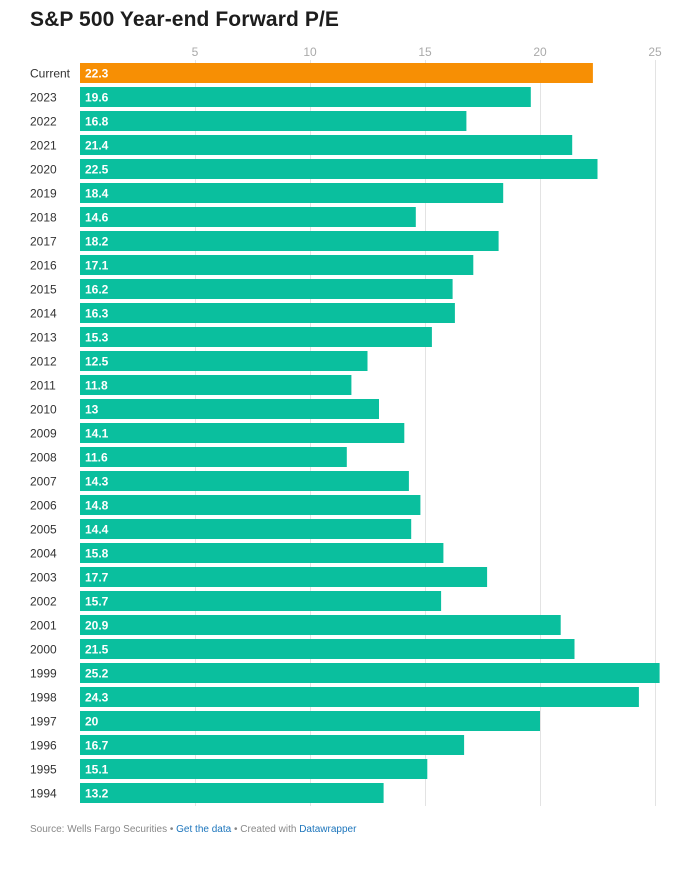 The width and height of the screenshot is (678, 872). What do you see at coordinates (241, 289) in the screenshot?
I see `bar-row: 2015 16.2` at bounding box center [241, 289].